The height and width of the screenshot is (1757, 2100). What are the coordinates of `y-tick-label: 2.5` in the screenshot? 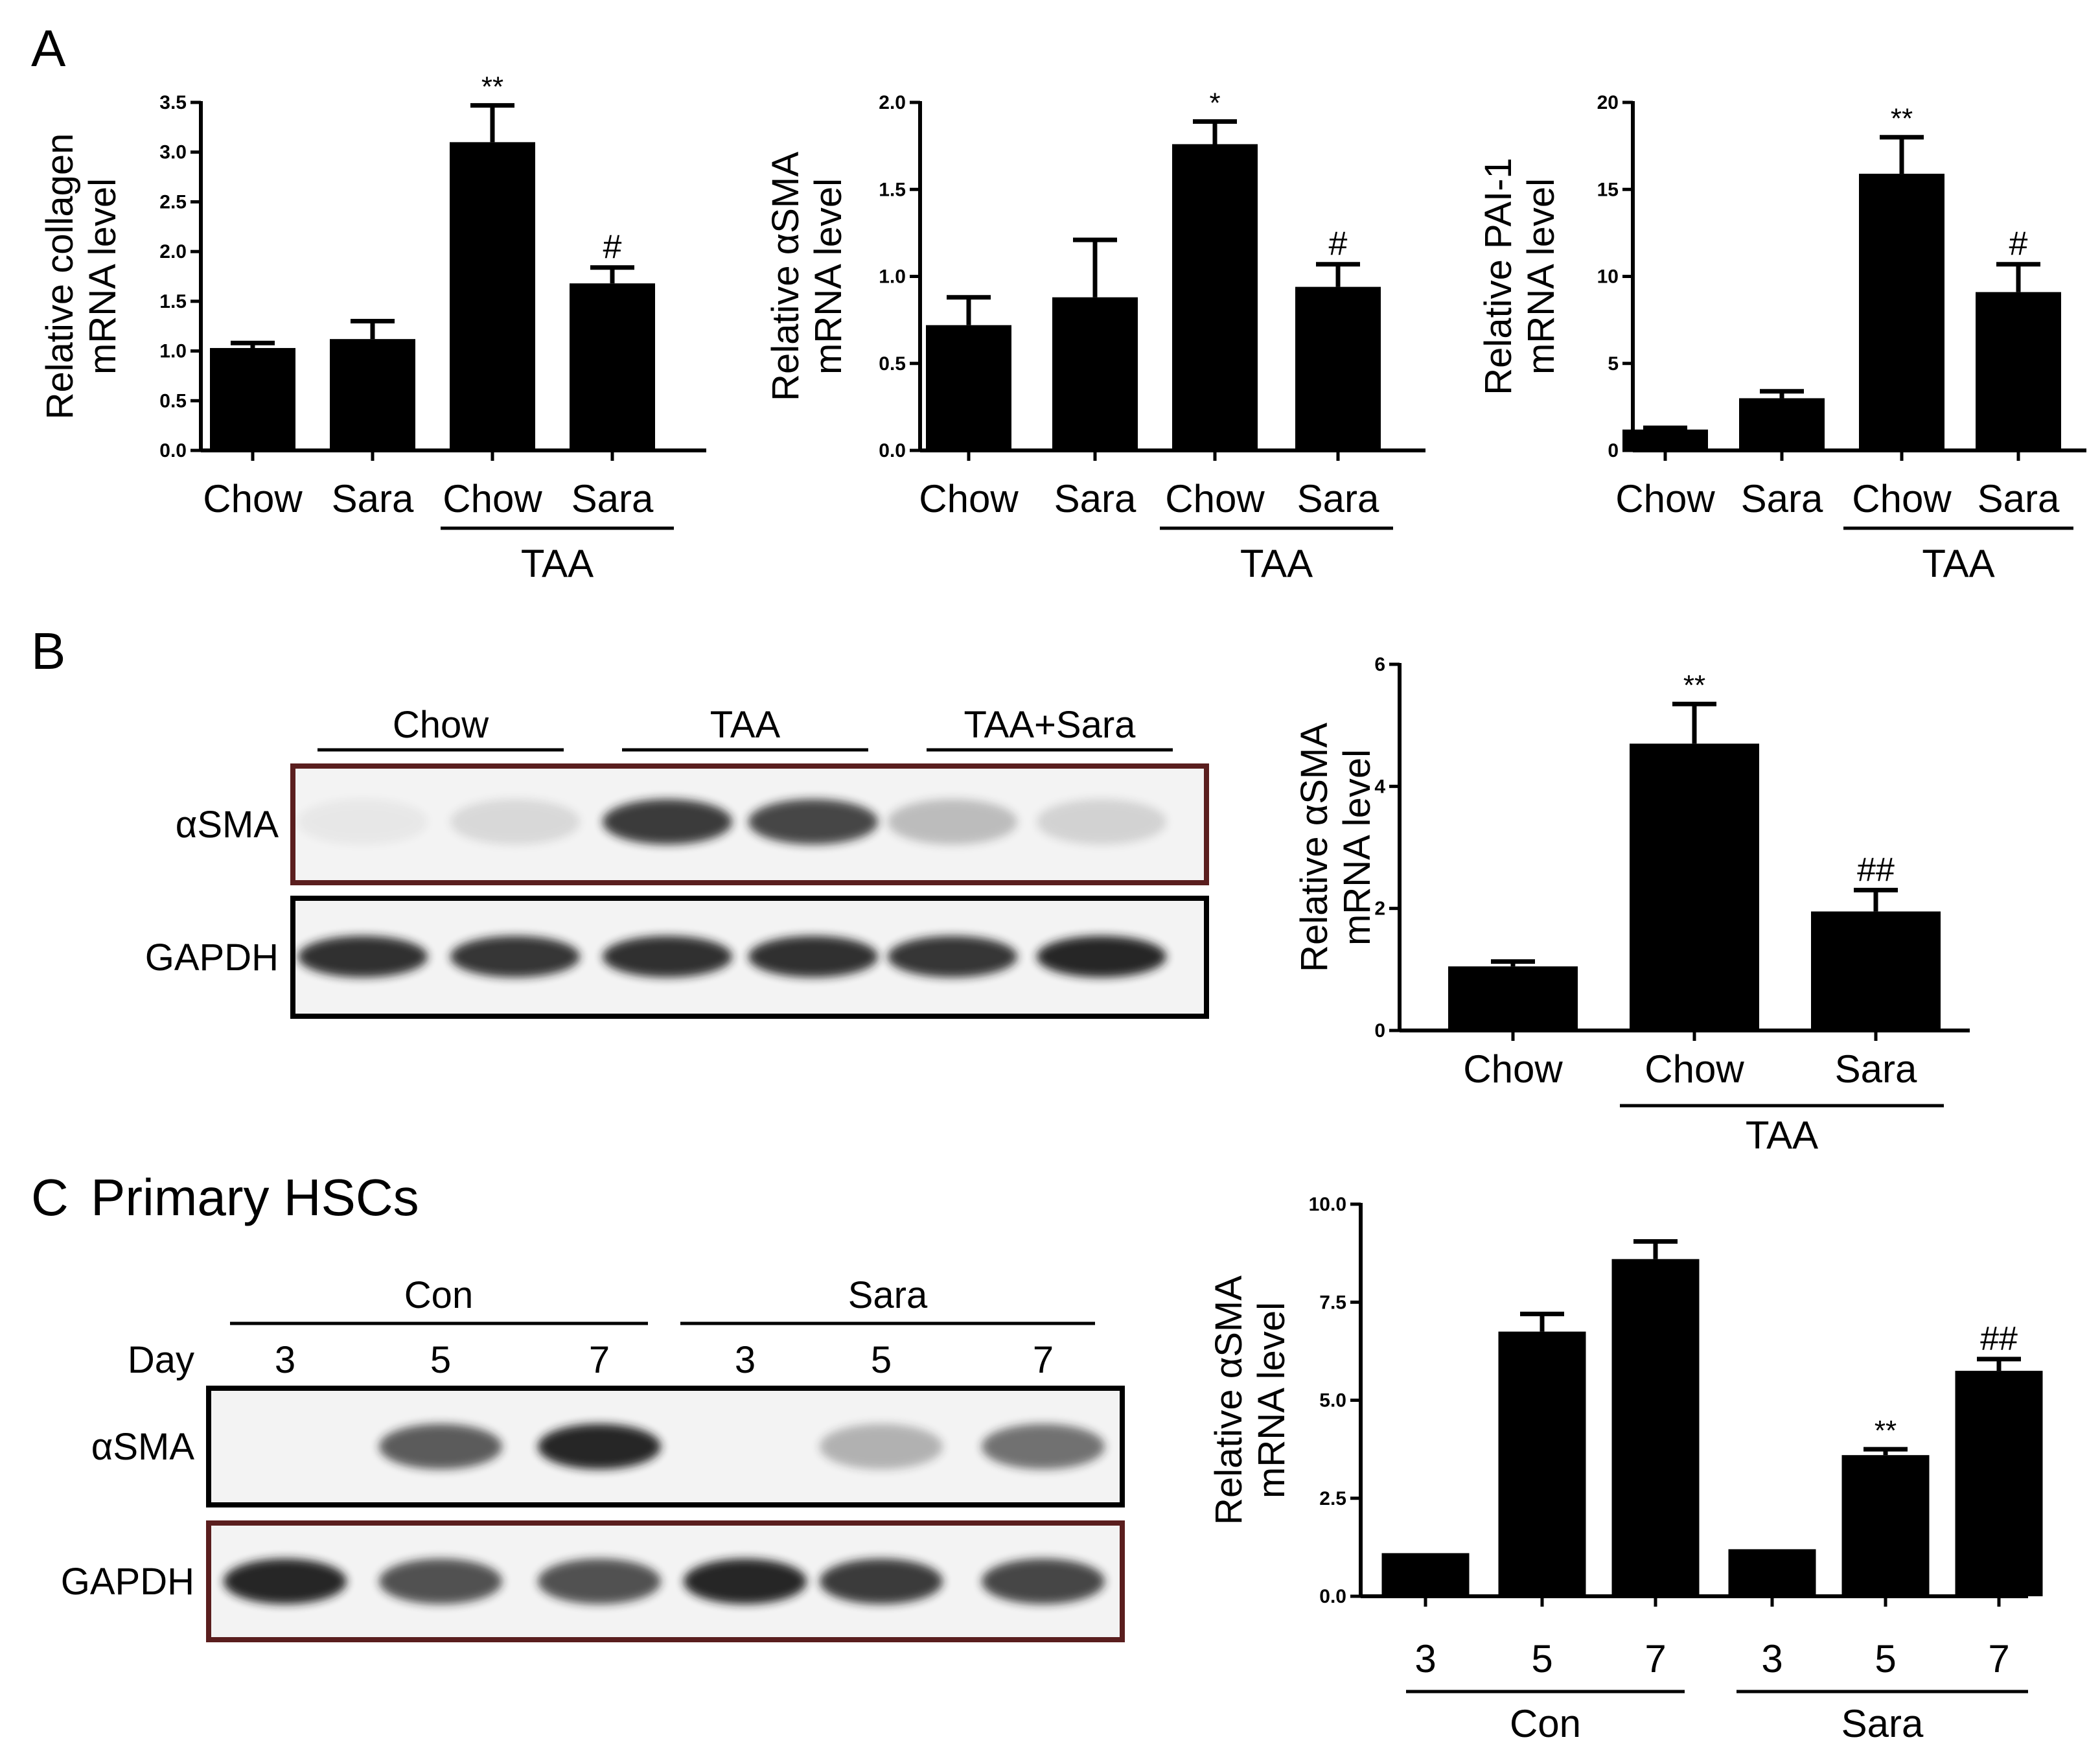 It's located at (1332, 1498).